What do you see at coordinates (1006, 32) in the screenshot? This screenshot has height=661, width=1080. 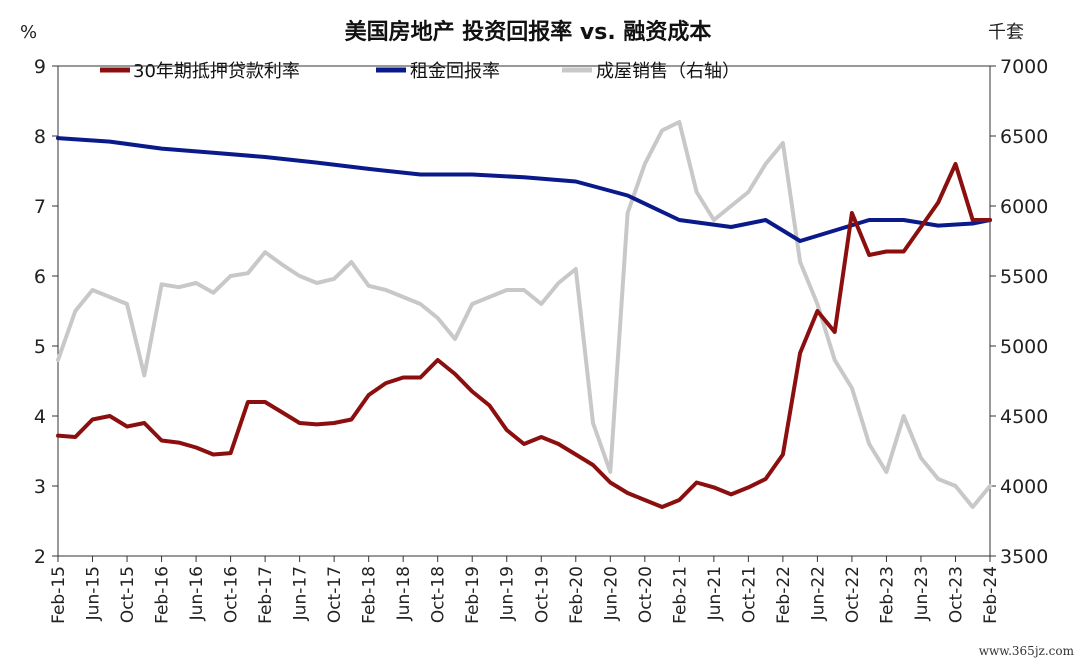 I see `right-axis-unit: 千套` at bounding box center [1006, 32].